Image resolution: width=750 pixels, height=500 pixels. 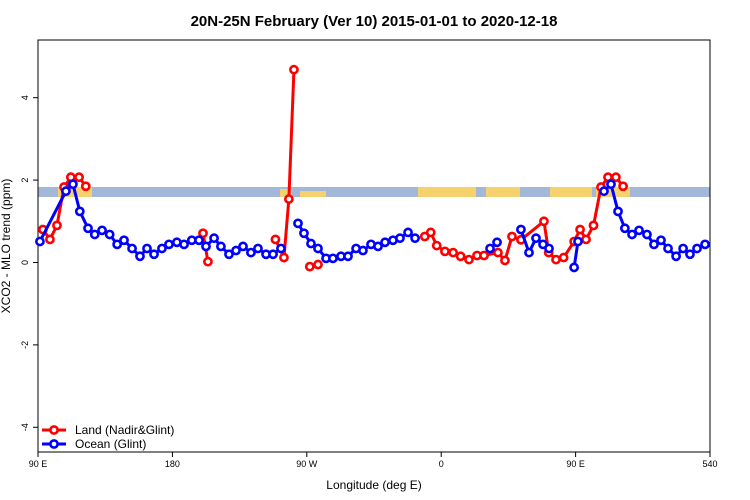 I want to click on x-axis-label: Longitude (deg E), so click(x=373, y=485).